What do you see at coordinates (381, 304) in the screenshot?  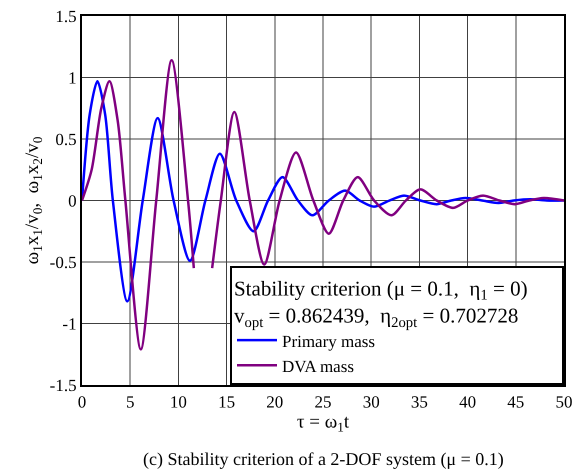 I see `text: Stability criterion (μ = 0.1, η$_{1}$ = 0) v$_{opt}$ = 0.862439, η$_{2opt}$ = 0.702728` at bounding box center [381, 304].